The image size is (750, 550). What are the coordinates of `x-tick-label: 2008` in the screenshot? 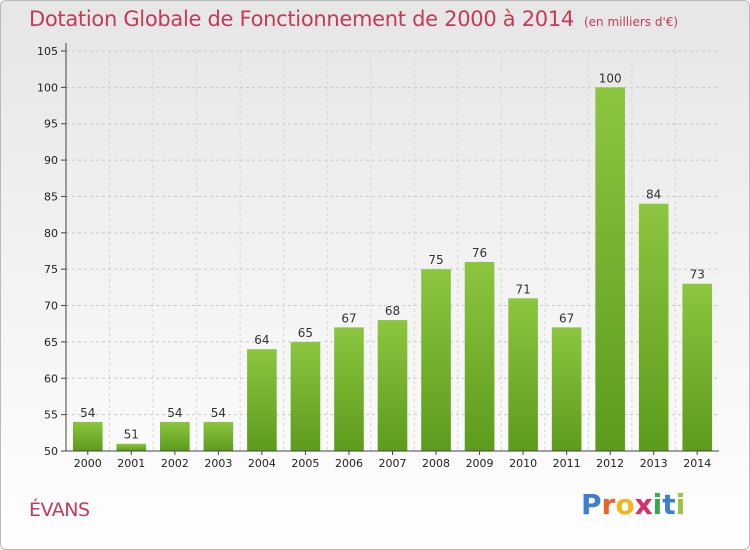 It's located at (436, 463).